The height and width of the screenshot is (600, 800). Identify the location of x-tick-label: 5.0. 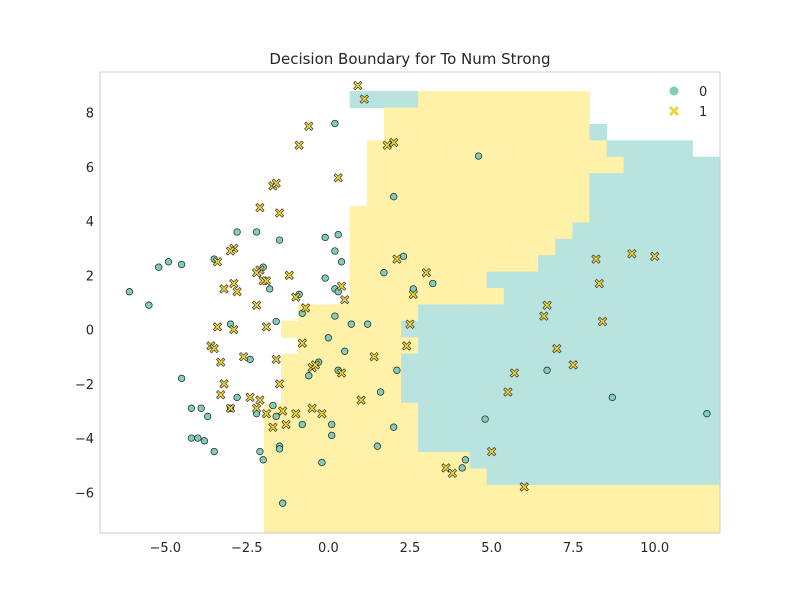
(491, 548).